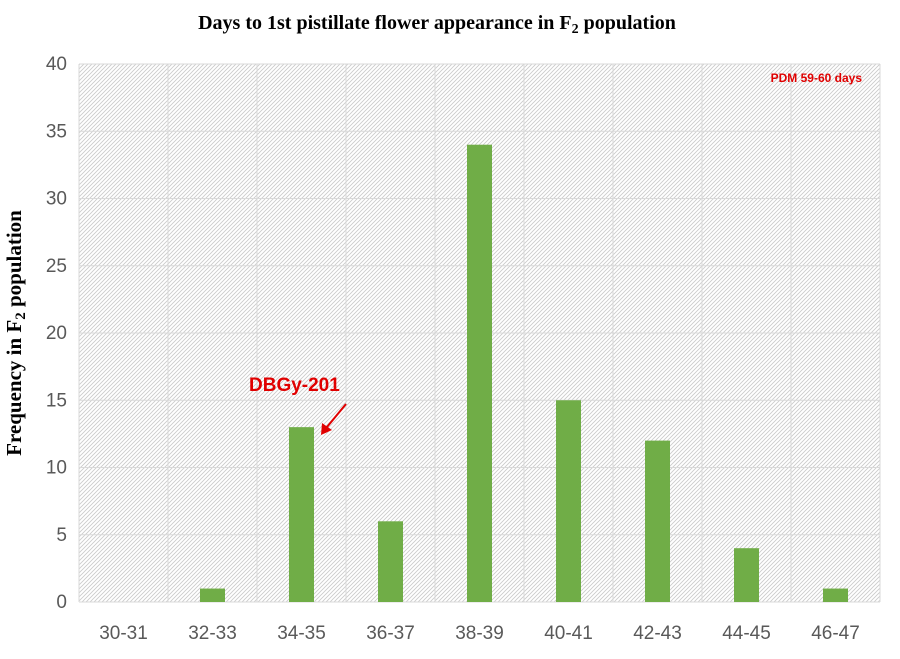  I want to click on y-tick-label: 25, so click(56, 266).